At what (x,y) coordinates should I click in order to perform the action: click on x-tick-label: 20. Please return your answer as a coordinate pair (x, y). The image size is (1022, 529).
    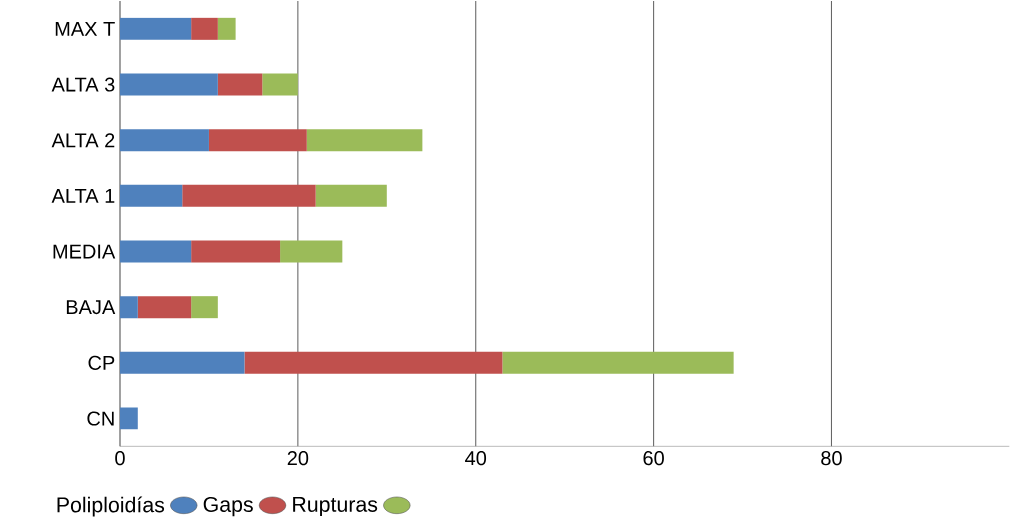
    Looking at the image, I should click on (298, 458).